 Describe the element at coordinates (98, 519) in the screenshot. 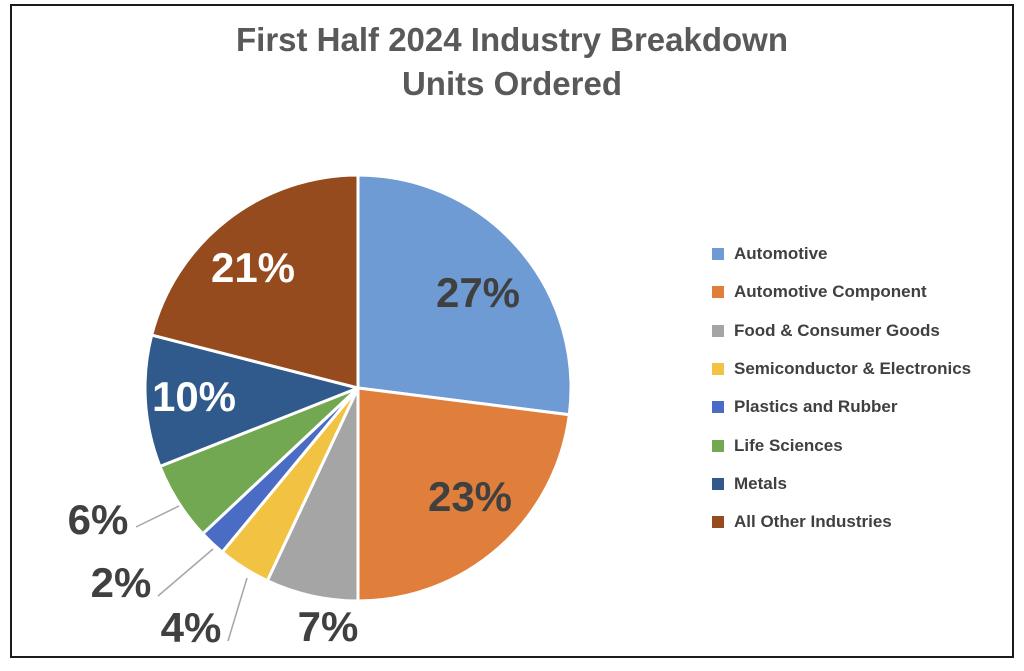

I see `data-label-life-sciences: 6%` at that location.